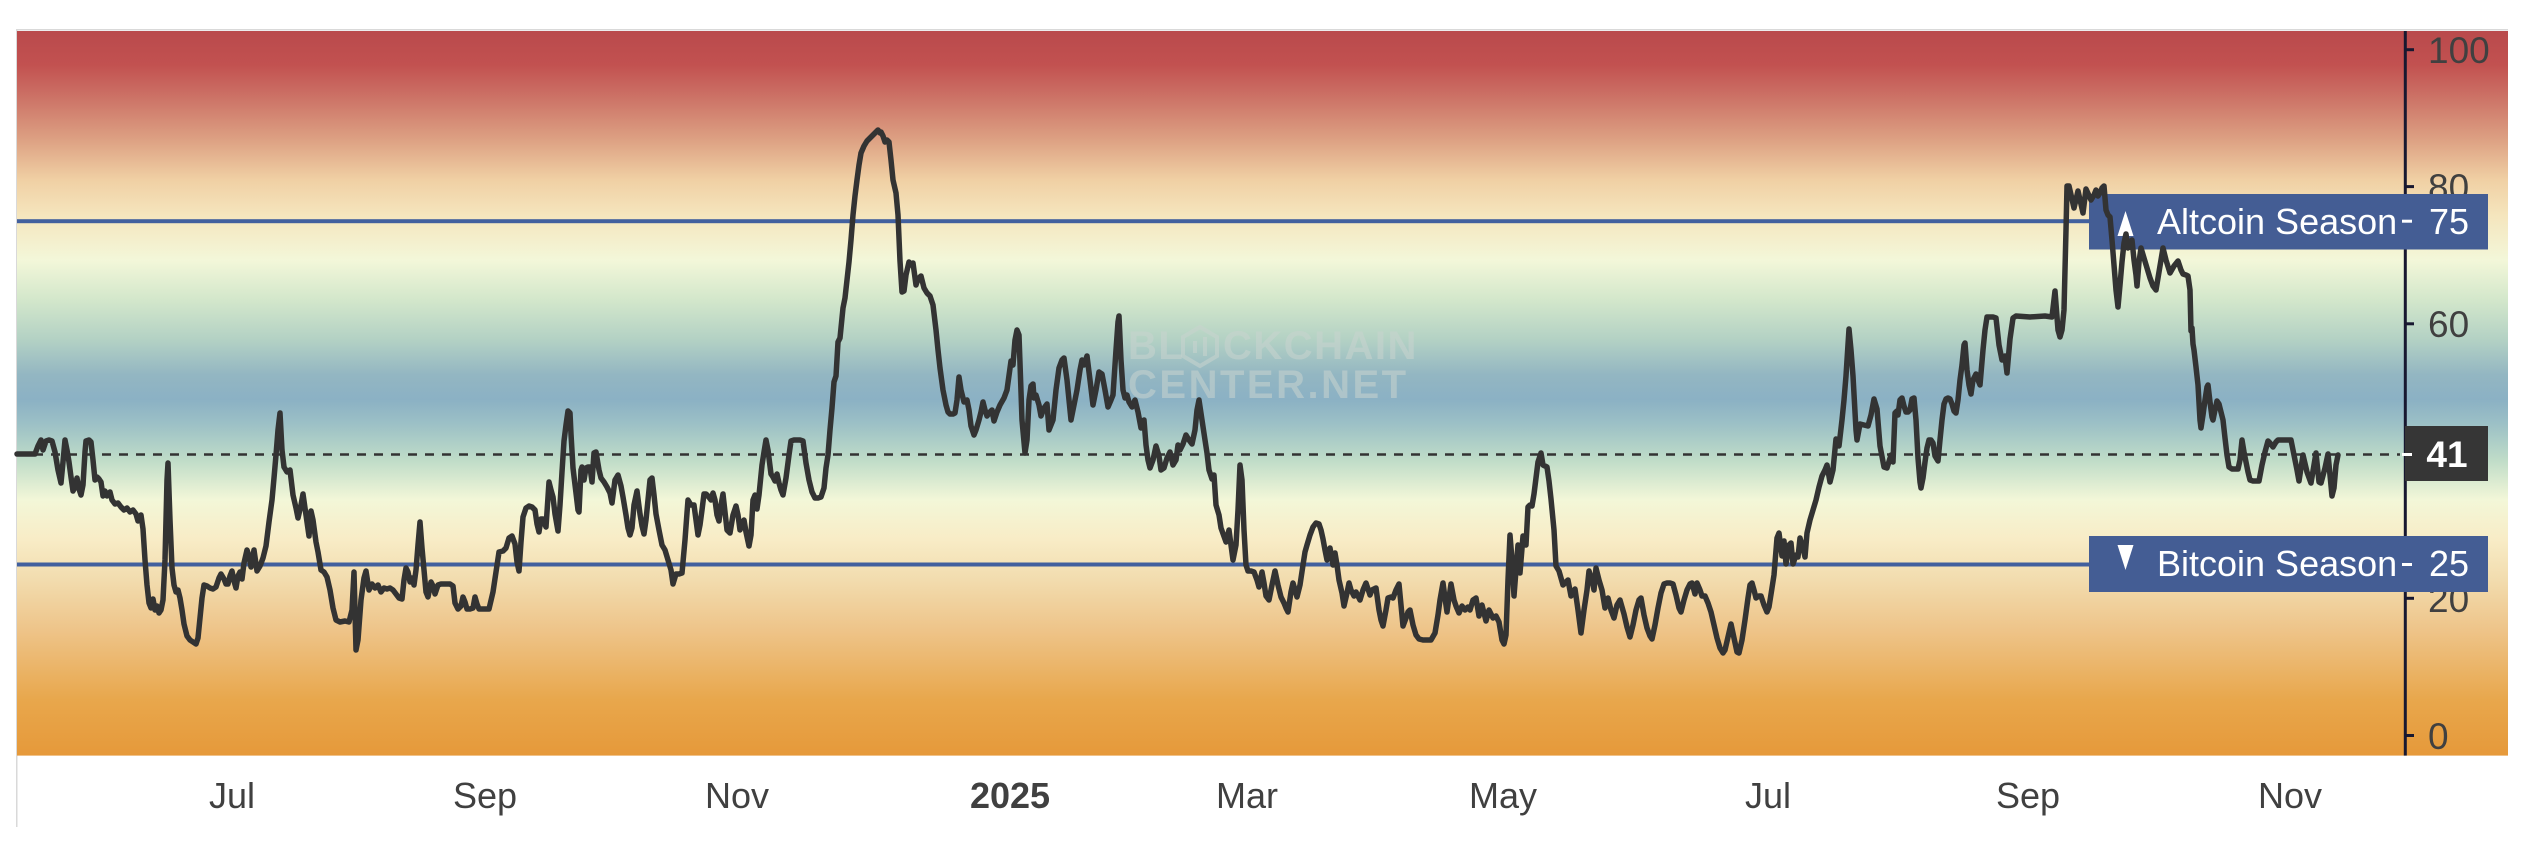  Describe the element at coordinates (2446, 454) in the screenshot. I see `svg-text: 41` at that location.